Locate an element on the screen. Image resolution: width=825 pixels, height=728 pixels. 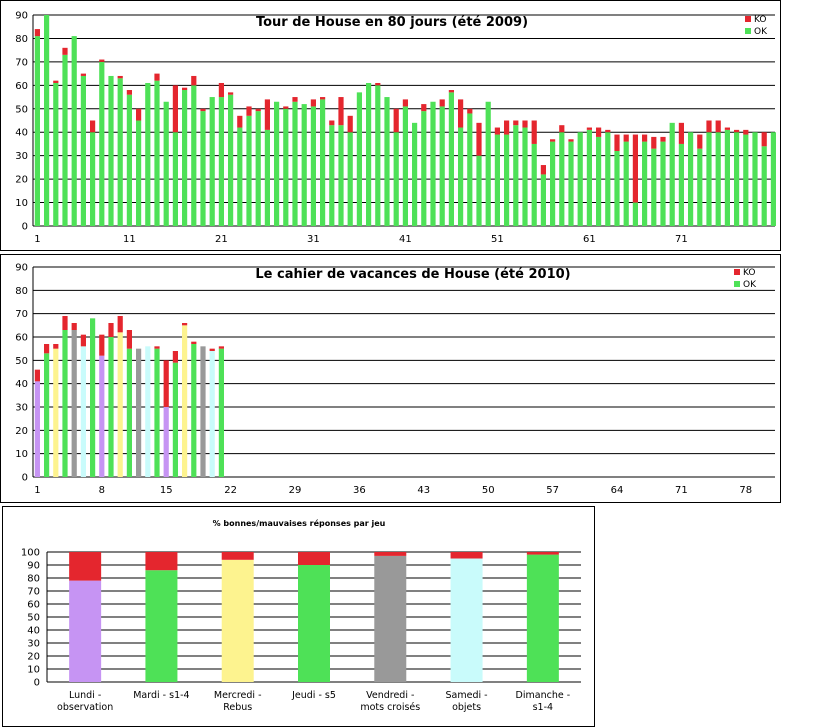
x-category-label: Jeudi - s5 is located at coordinates (313, 695).